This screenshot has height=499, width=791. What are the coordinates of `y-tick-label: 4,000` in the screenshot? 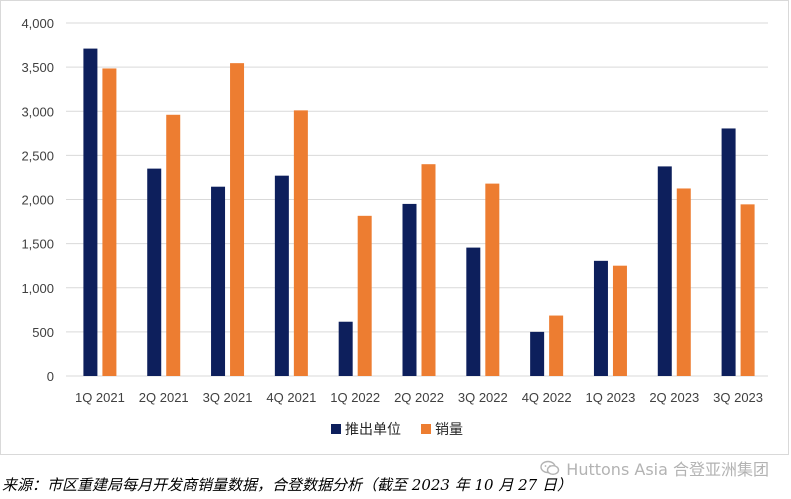 It's located at (37, 23).